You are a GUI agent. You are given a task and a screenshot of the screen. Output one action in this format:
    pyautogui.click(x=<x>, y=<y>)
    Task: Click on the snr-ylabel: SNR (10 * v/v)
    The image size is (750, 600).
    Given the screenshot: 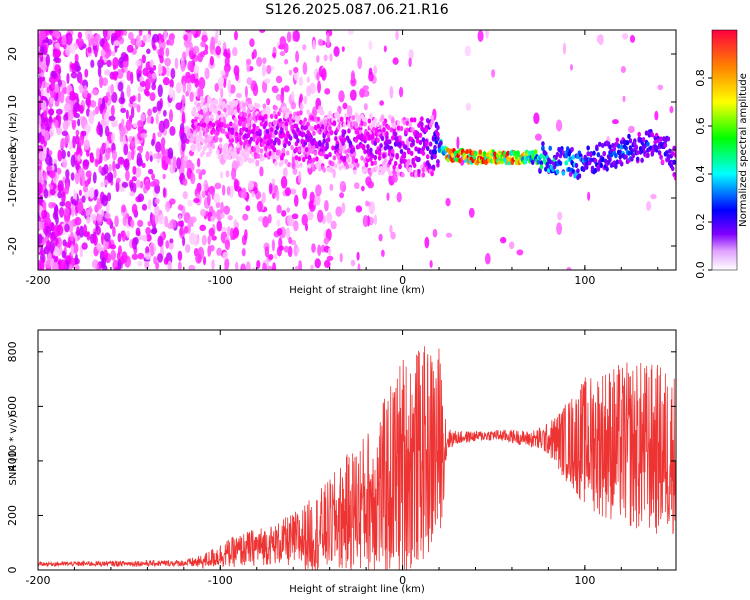 What is the action you would take?
    pyautogui.click(x=13, y=449)
    